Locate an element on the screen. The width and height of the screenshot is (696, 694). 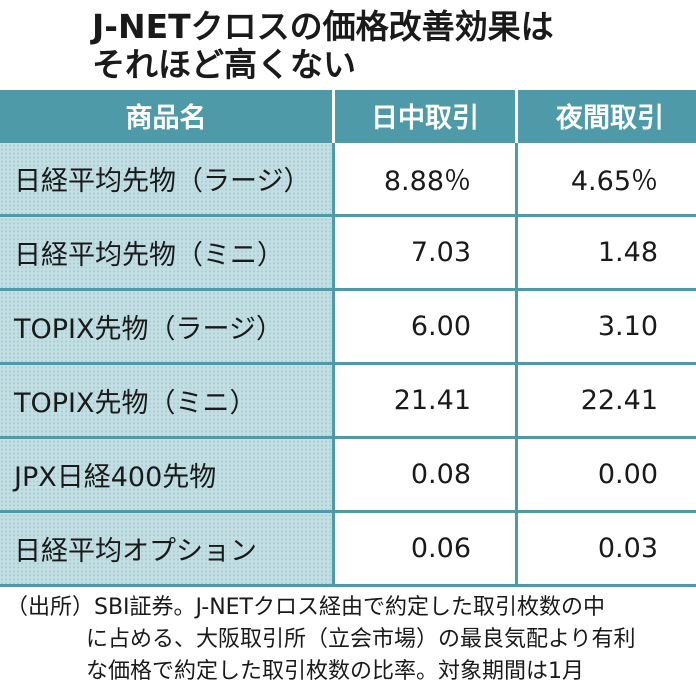
table-row: TOPIX先物（ミニ） 21.41 22.41 is located at coordinates (348, 400).